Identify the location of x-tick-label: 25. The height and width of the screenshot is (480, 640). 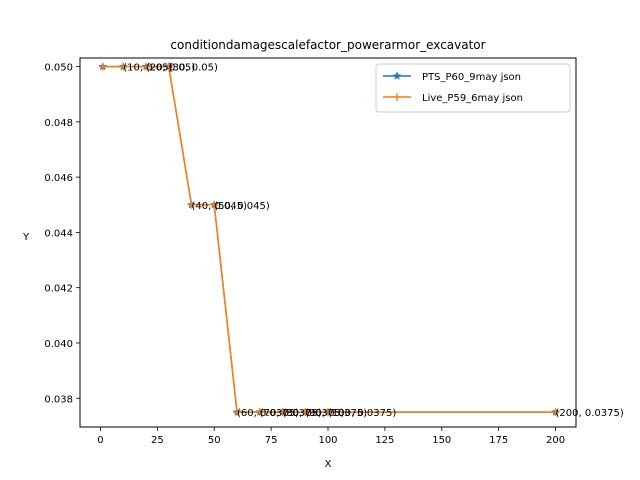
(157, 440).